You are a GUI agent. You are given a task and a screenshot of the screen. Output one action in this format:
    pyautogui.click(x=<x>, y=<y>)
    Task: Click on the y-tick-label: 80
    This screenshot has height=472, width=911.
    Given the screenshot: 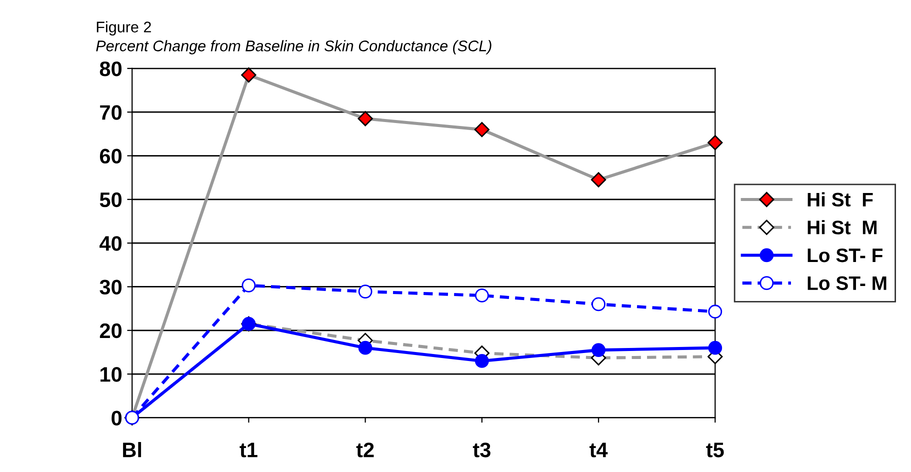 What is the action you would take?
    pyautogui.click(x=111, y=68)
    